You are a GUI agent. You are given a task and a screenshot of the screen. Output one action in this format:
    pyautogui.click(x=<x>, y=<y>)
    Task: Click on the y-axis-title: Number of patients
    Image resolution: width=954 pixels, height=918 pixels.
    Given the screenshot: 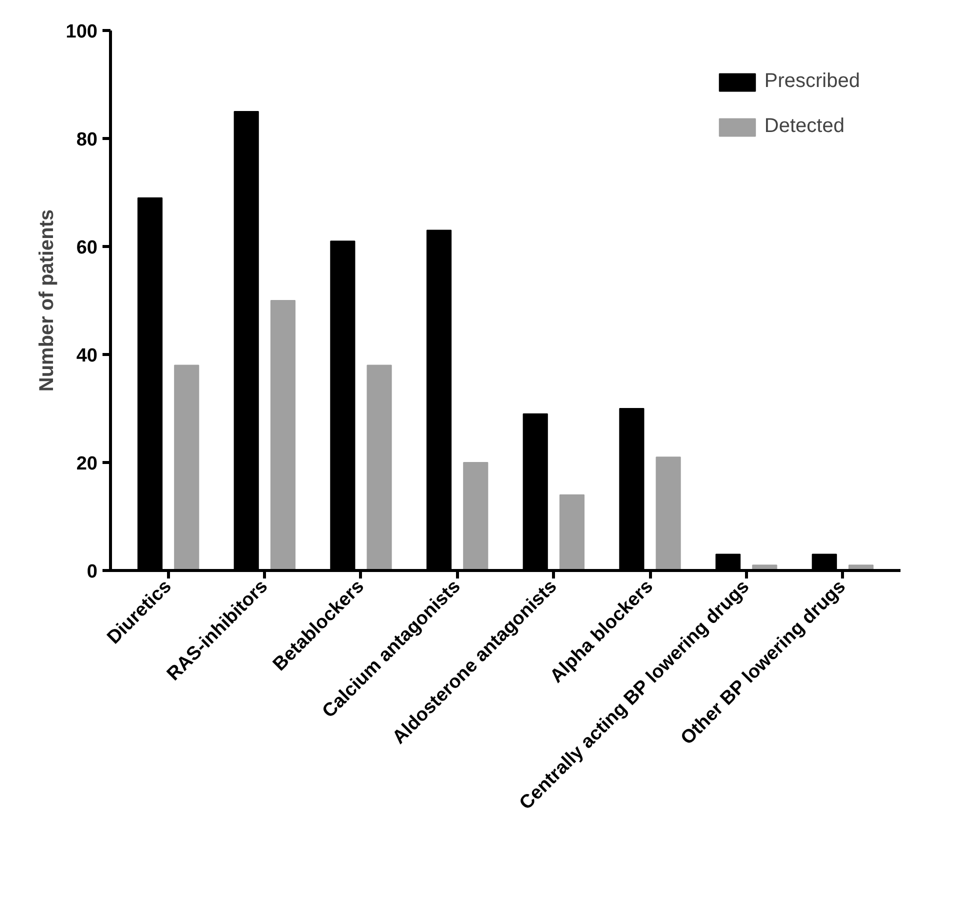 What is the action you would take?
    pyautogui.click(x=47, y=300)
    